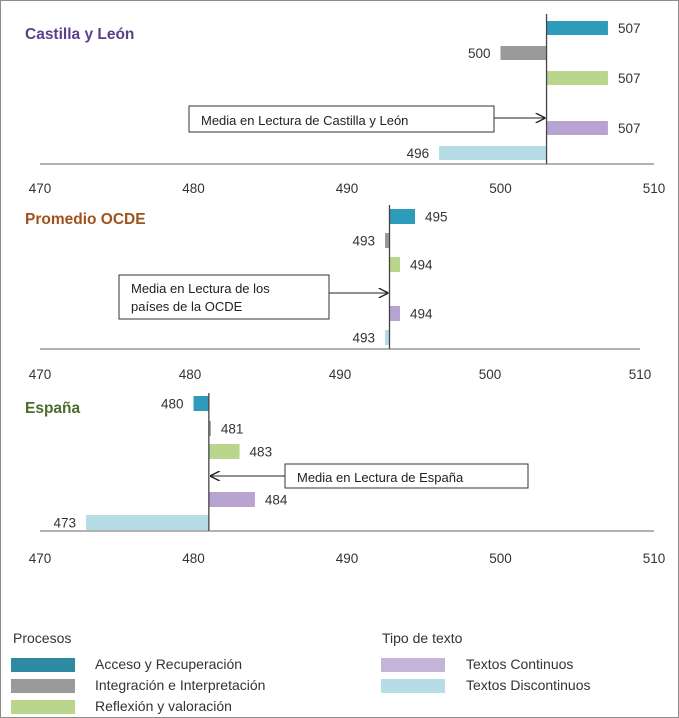  Describe the element at coordinates (187, 306) in the screenshot. I see `ocde-annotation-line-2: países de la OCDE` at that location.